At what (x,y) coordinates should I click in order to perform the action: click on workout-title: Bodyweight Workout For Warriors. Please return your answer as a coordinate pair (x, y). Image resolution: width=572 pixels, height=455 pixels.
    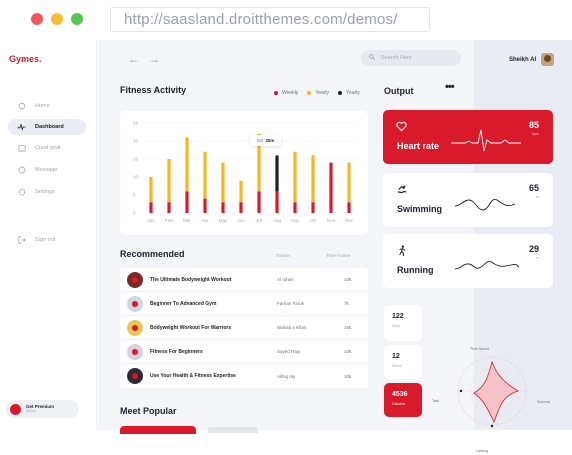
    Looking at the image, I should click on (191, 327).